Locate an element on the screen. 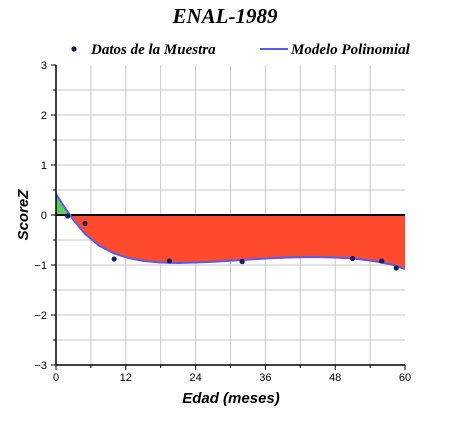  x-axis-title: Edad (meses) is located at coordinates (231, 398).